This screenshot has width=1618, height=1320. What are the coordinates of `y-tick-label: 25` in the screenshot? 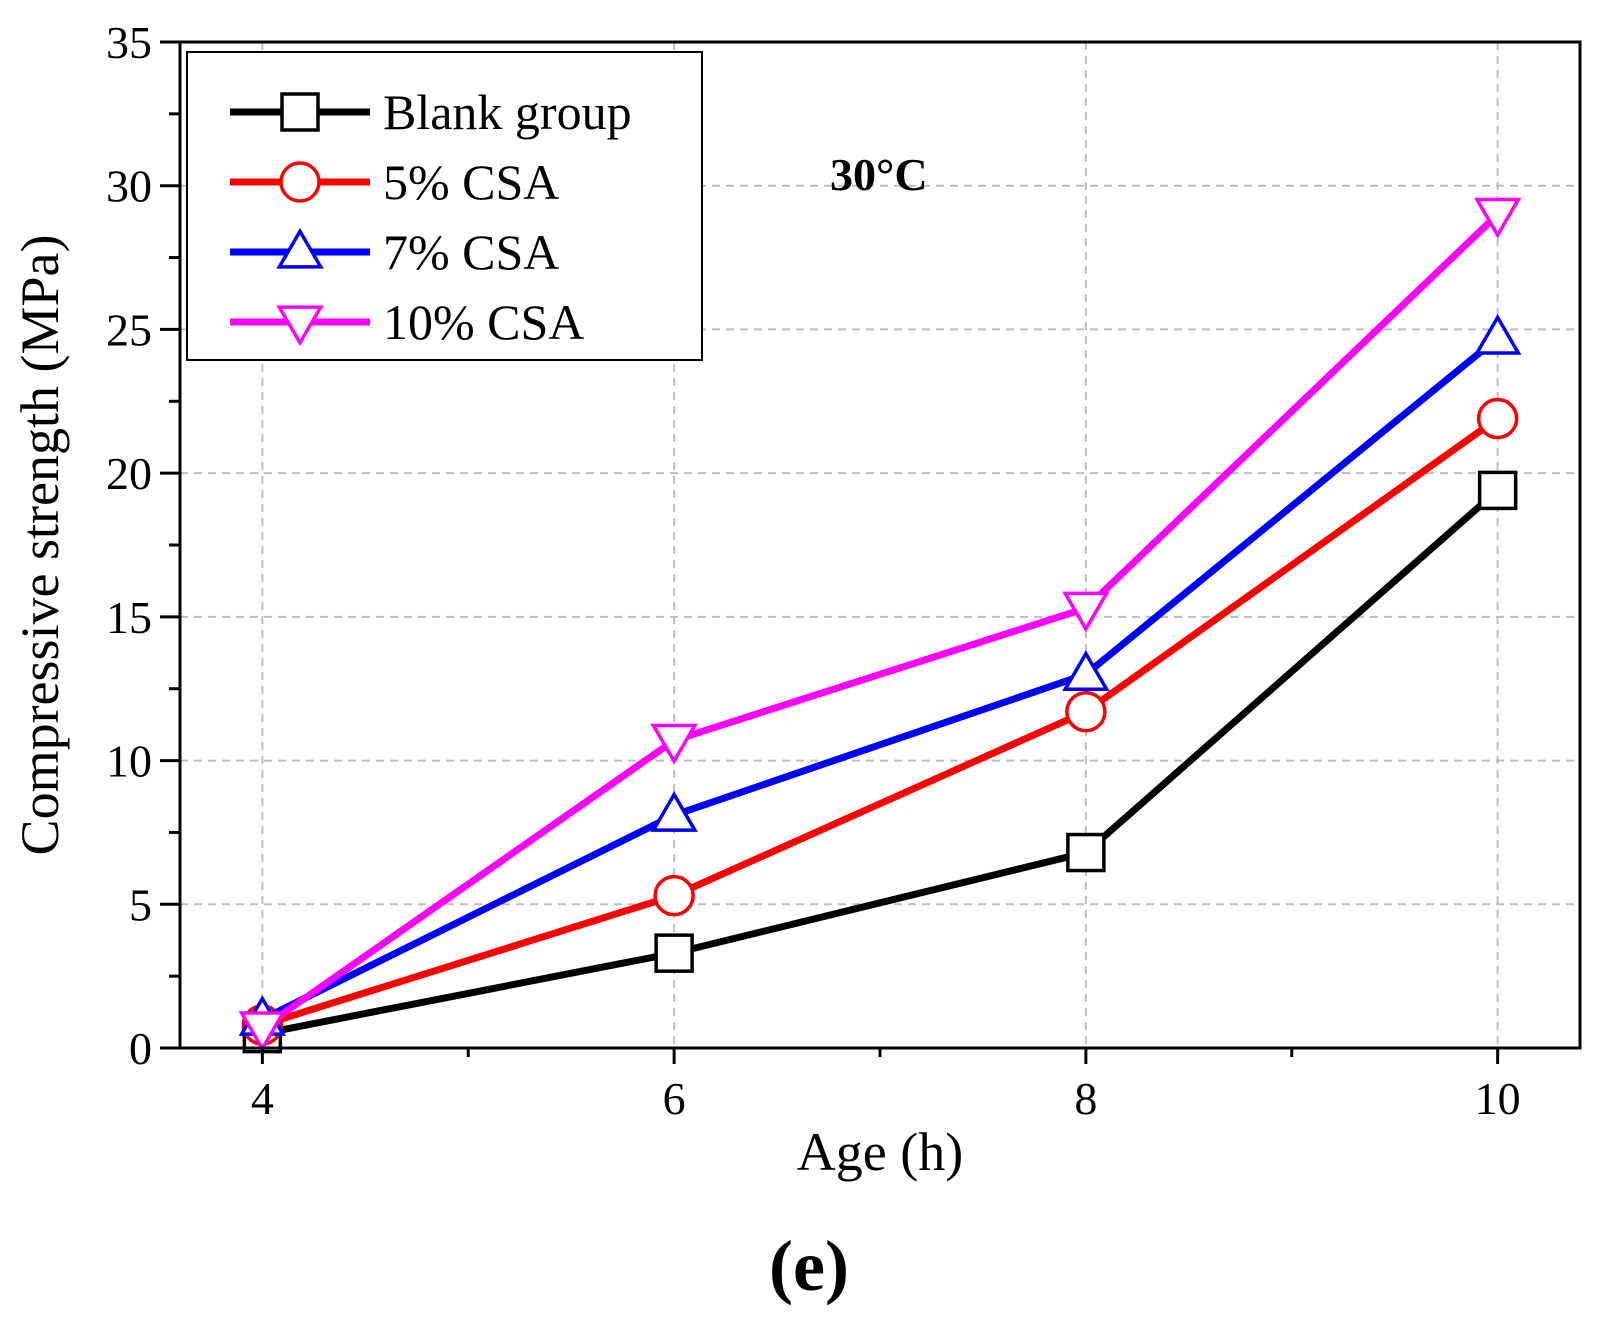 It's located at (129, 329).